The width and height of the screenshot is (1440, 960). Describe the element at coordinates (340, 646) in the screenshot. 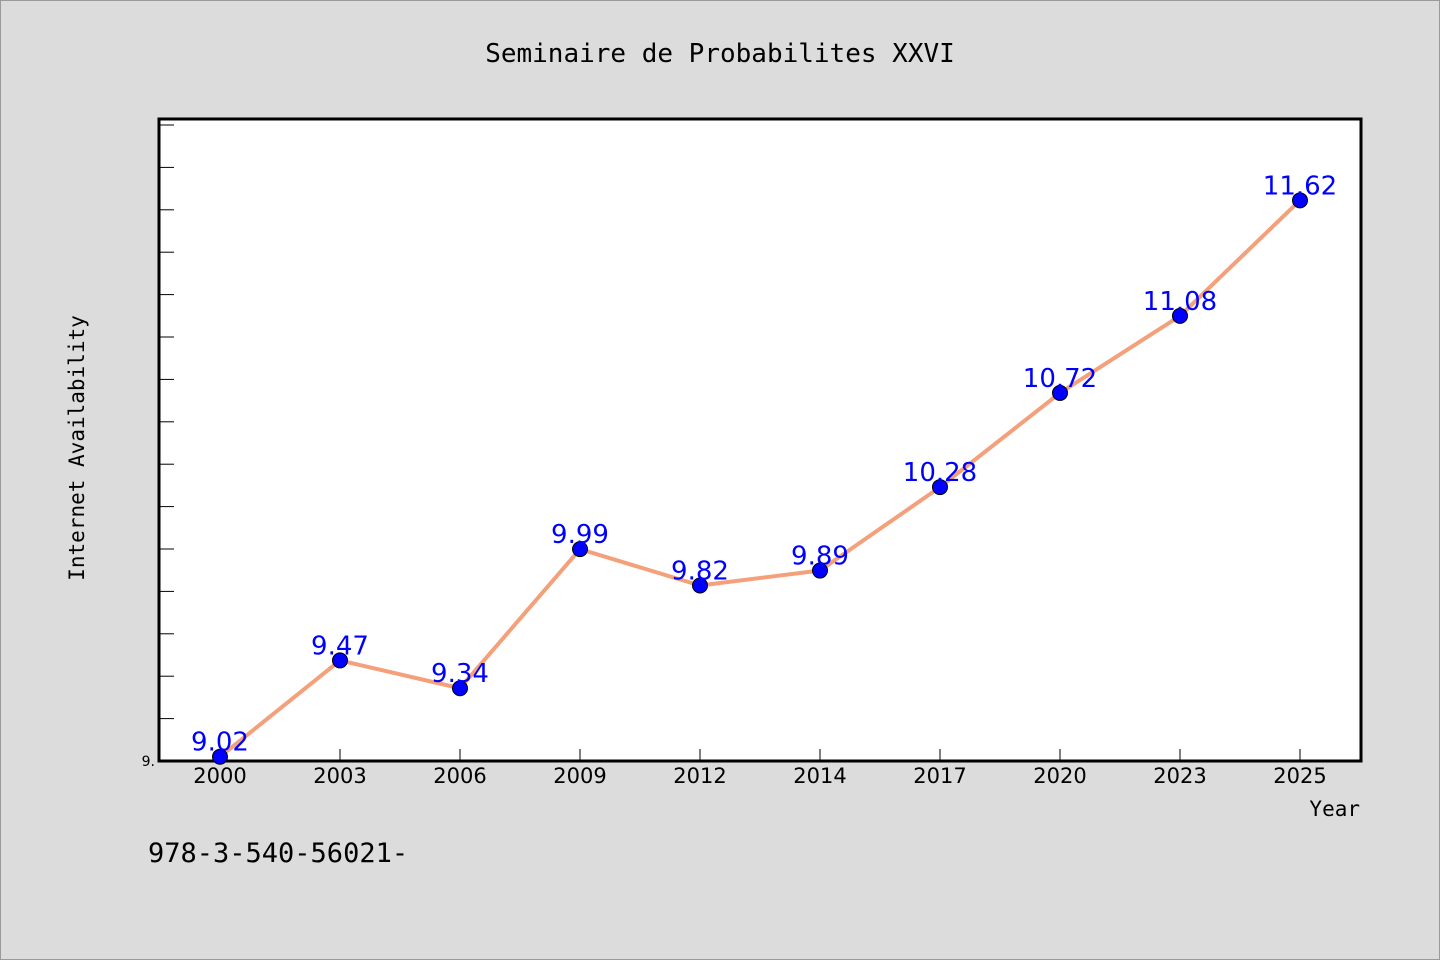

I see `data-label: 9.47` at that location.